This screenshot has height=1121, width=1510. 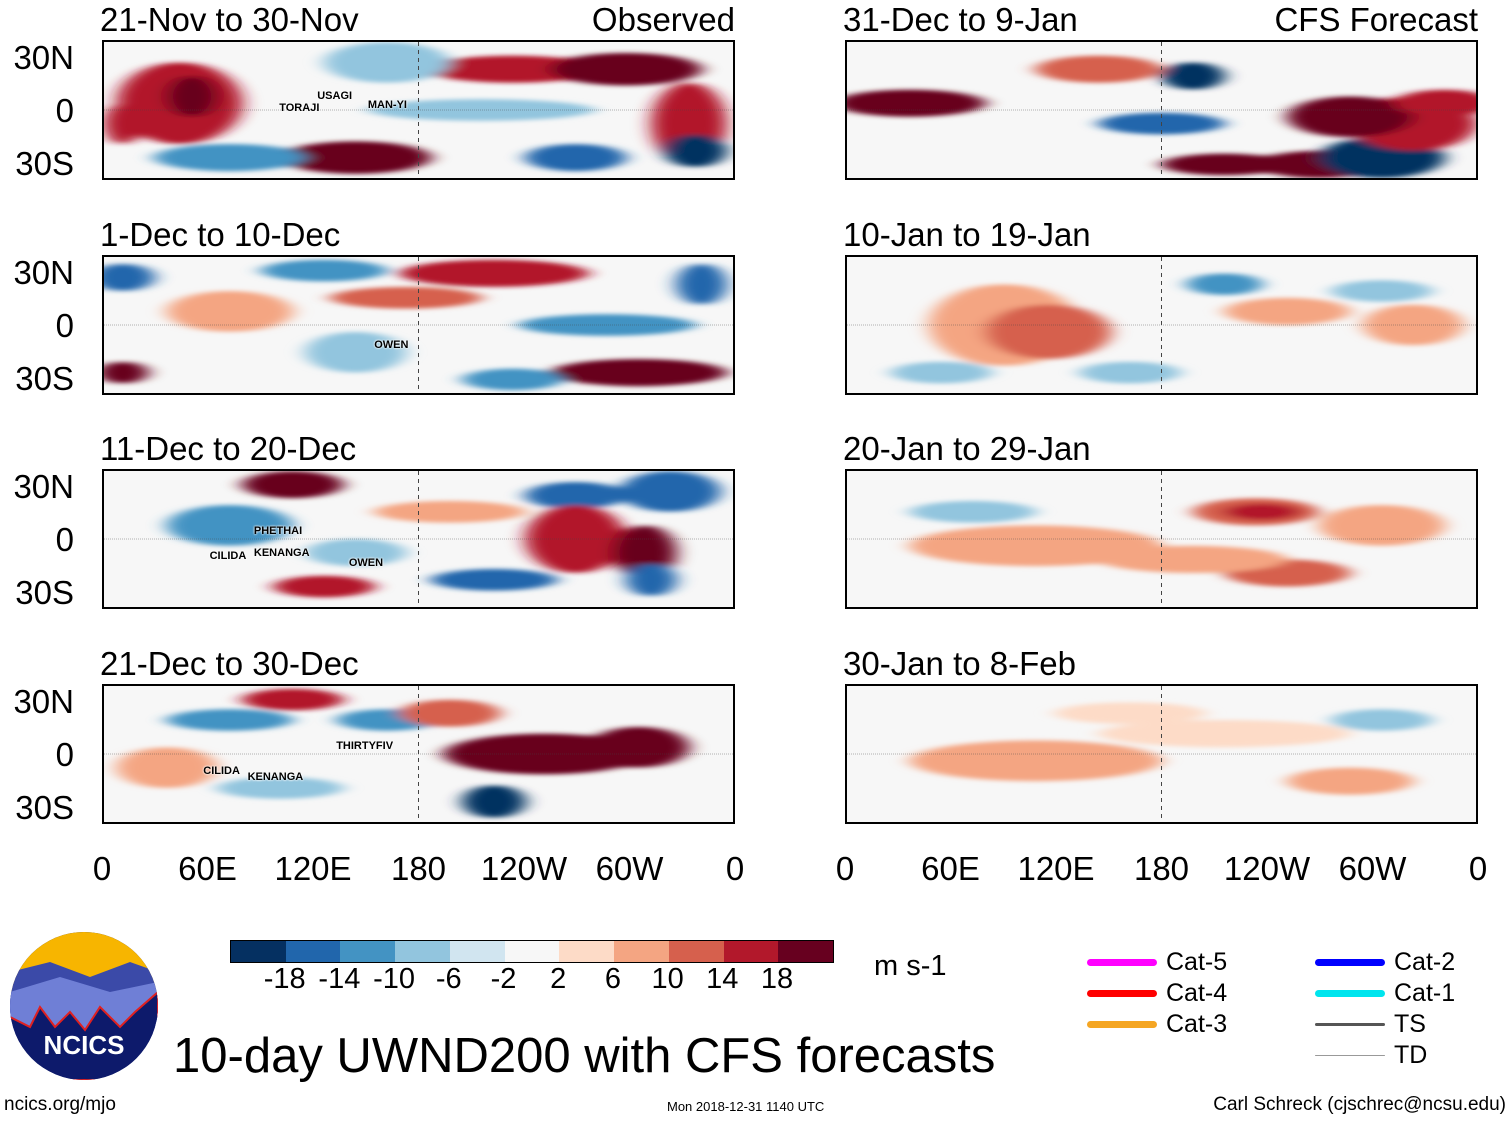 What do you see at coordinates (1376, 19) in the screenshot?
I see `forecast-label: CFS Forecast` at bounding box center [1376, 19].